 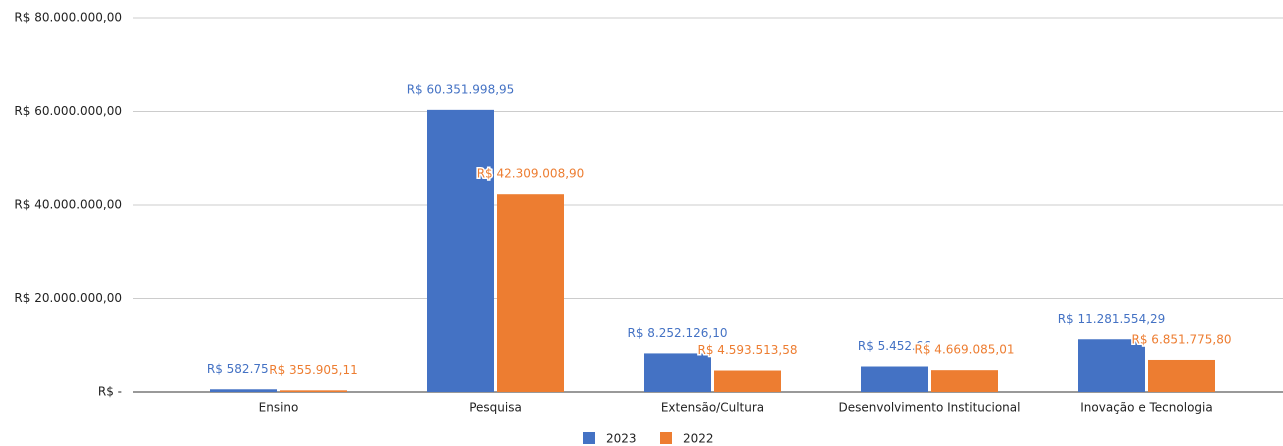 I want to click on value-label: R$ 4.593.513,58, so click(x=748, y=350).